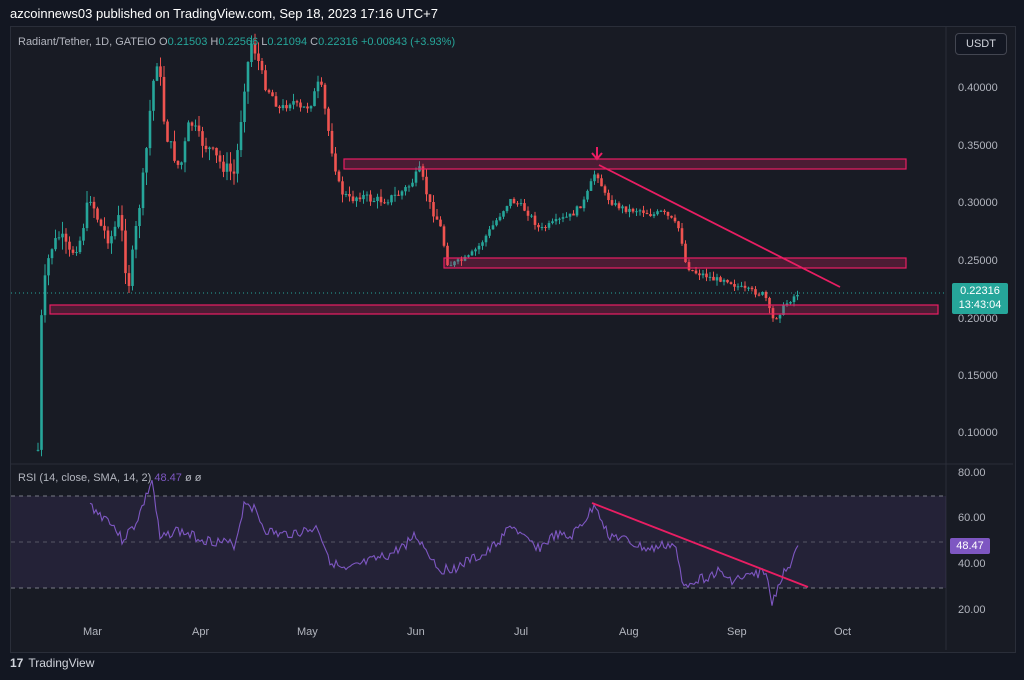 This screenshot has height=680, width=1024. Describe the element at coordinates (719, 226) in the screenshot. I see `price-trendline` at that location.